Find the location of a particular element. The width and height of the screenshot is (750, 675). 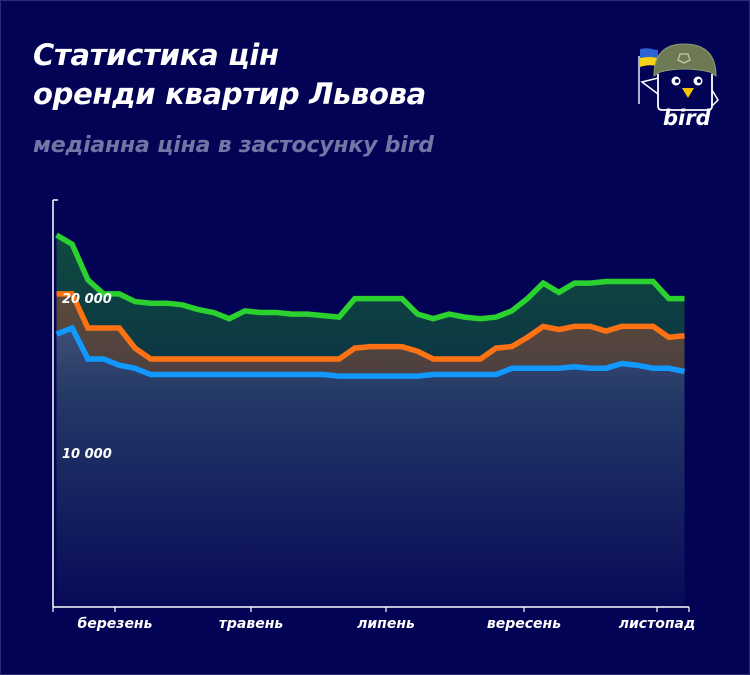

blue-series-line is located at coordinates (370, 351).